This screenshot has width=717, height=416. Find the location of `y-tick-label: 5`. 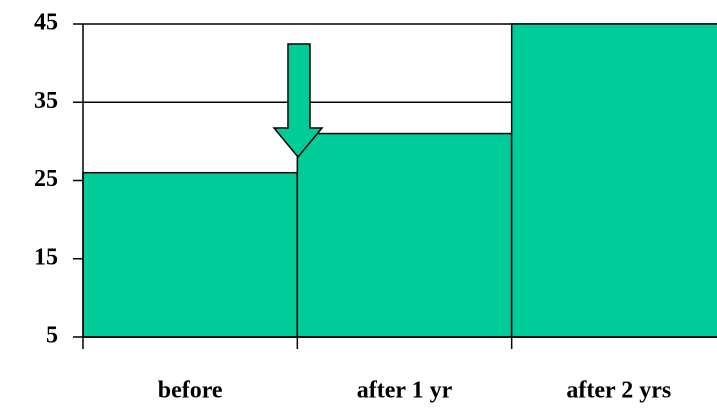

y-tick-label: 5 is located at coordinates (52, 336).